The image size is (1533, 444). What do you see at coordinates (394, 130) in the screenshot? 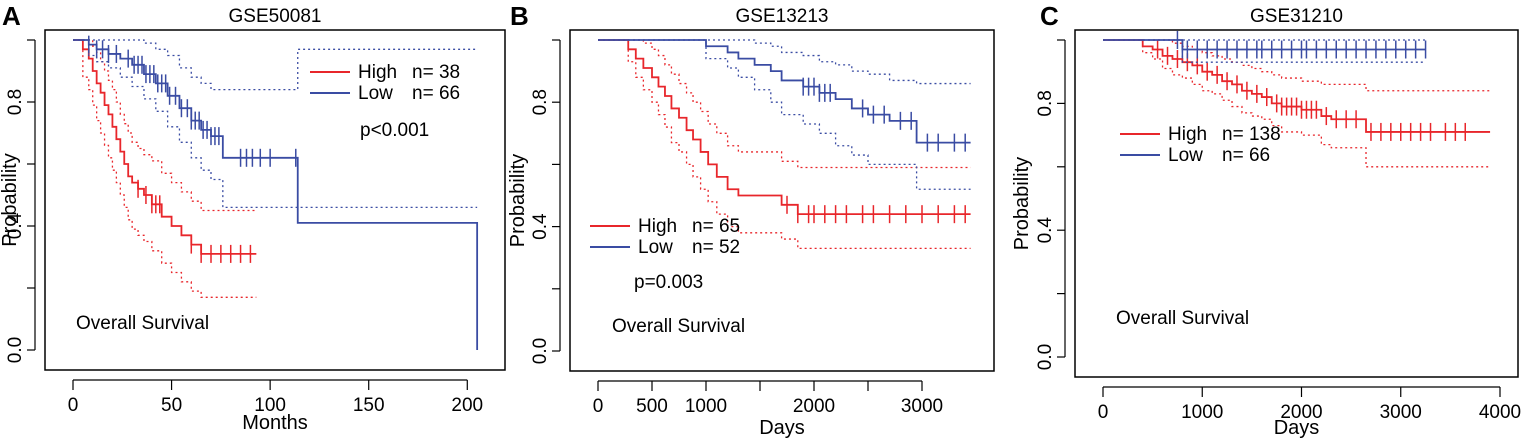
I see `p-value: p<0.001` at bounding box center [394, 130].